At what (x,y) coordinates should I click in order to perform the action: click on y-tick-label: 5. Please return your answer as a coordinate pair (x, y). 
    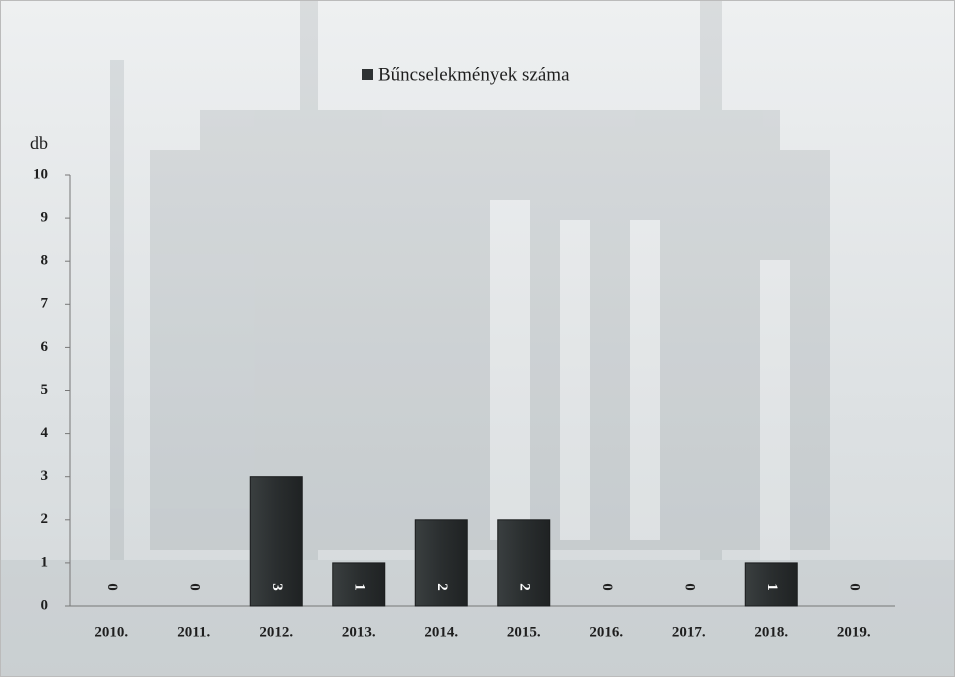
    Looking at the image, I should click on (45, 390).